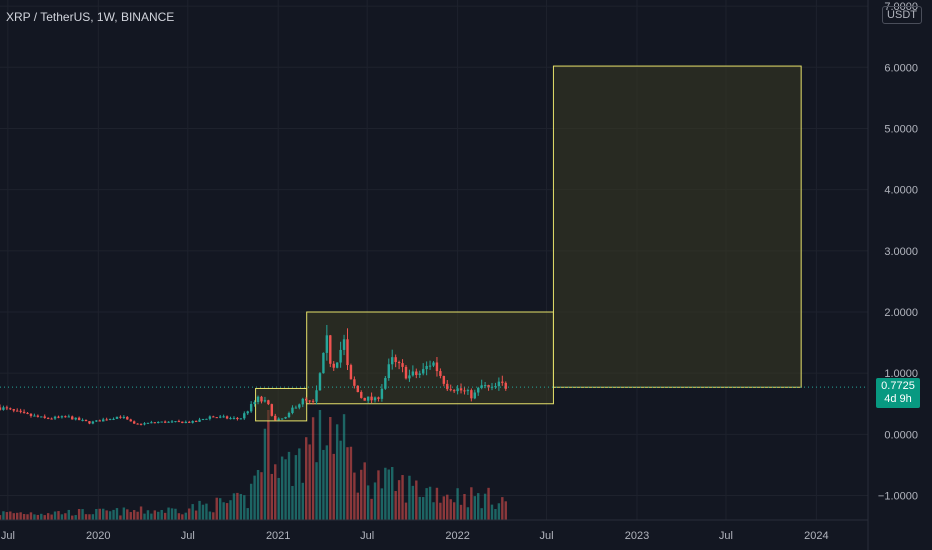  Describe the element at coordinates (90, 17) in the screenshot. I see `chart-title: XRP / TetherUS, 1W, BINANCE` at that location.